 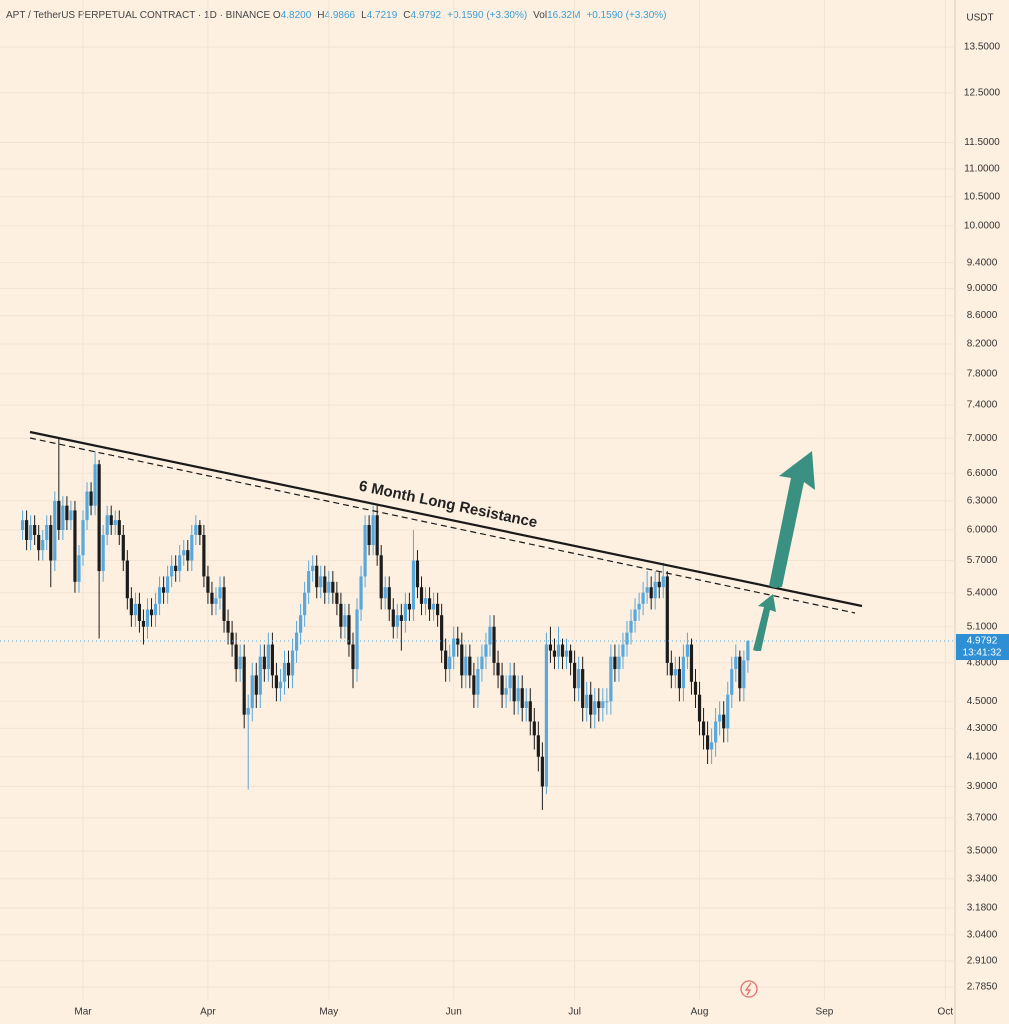 What do you see at coordinates (626, 15) in the screenshot?
I see `legend-value: +0.1590 (+3.30%)` at bounding box center [626, 15].